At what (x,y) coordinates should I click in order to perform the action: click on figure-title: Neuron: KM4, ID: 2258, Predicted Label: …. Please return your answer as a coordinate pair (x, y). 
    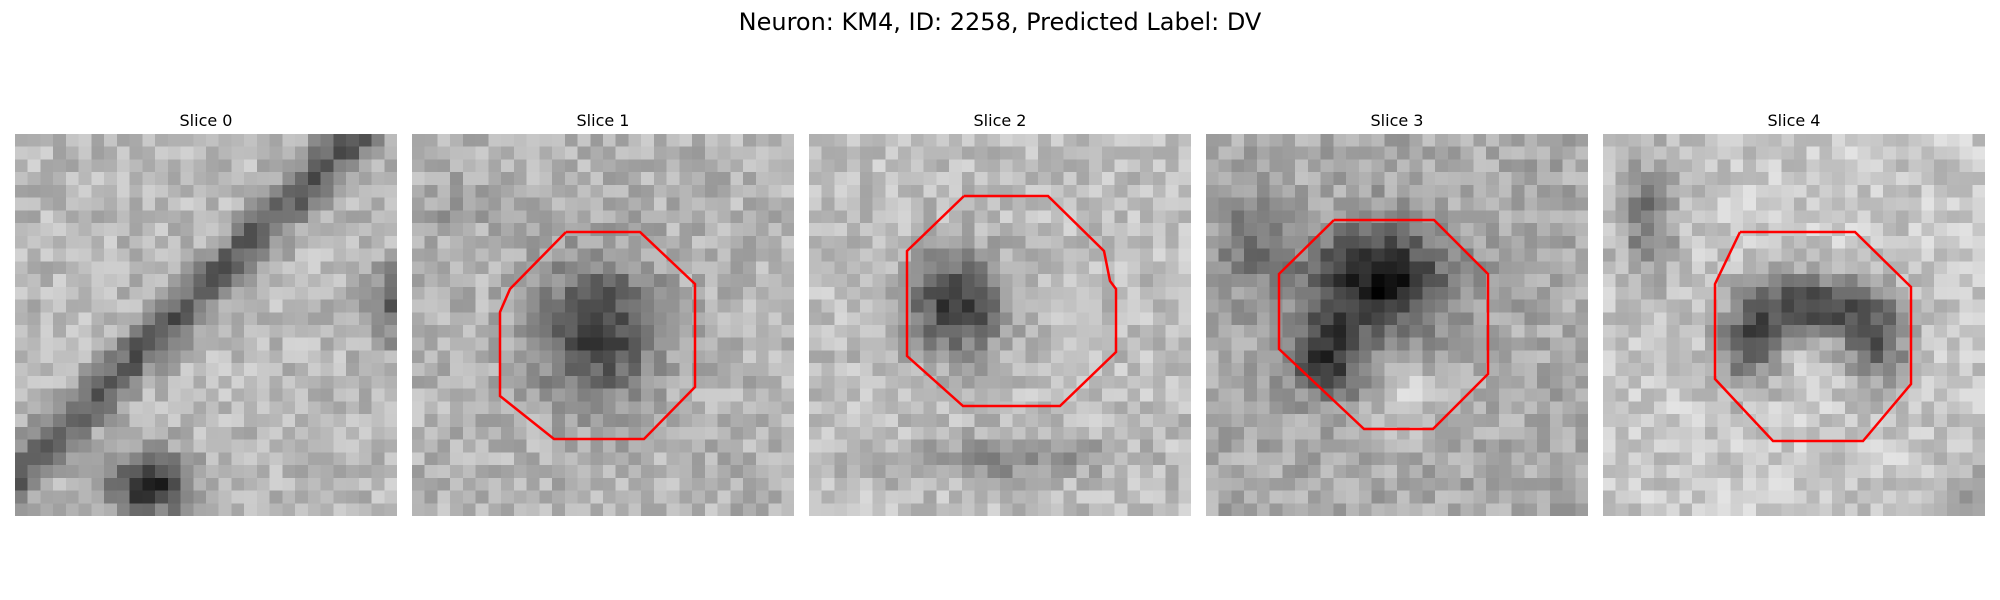
    Looking at the image, I should click on (1000, 22).